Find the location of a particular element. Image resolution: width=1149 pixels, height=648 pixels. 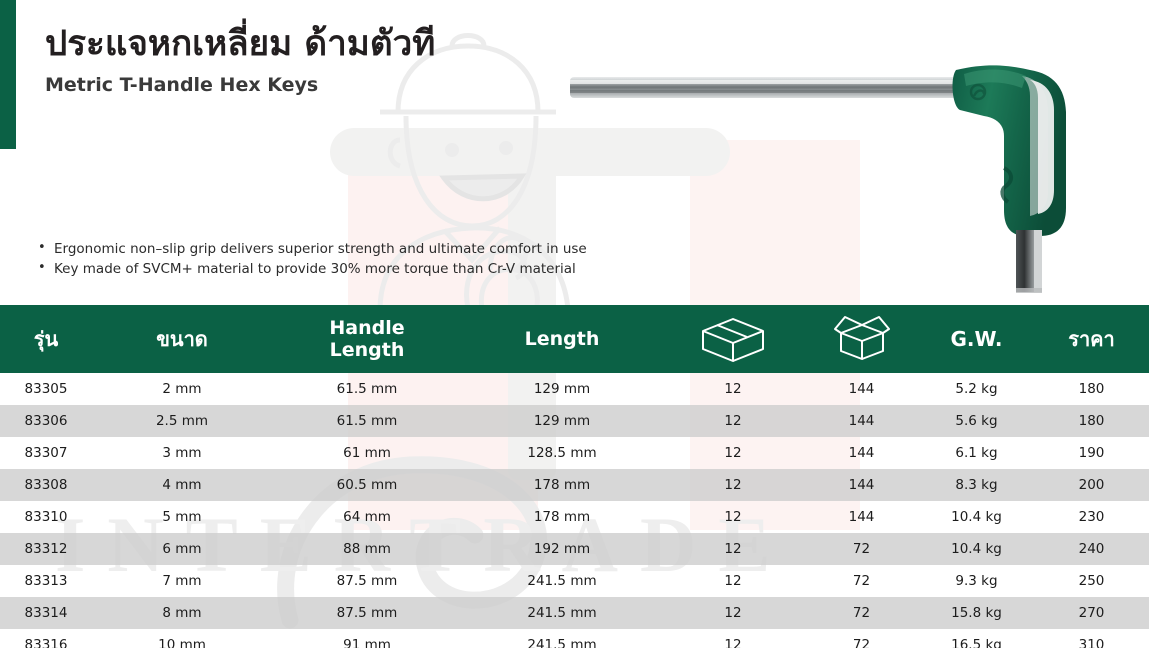

closed-box-icon is located at coordinates (733, 340).